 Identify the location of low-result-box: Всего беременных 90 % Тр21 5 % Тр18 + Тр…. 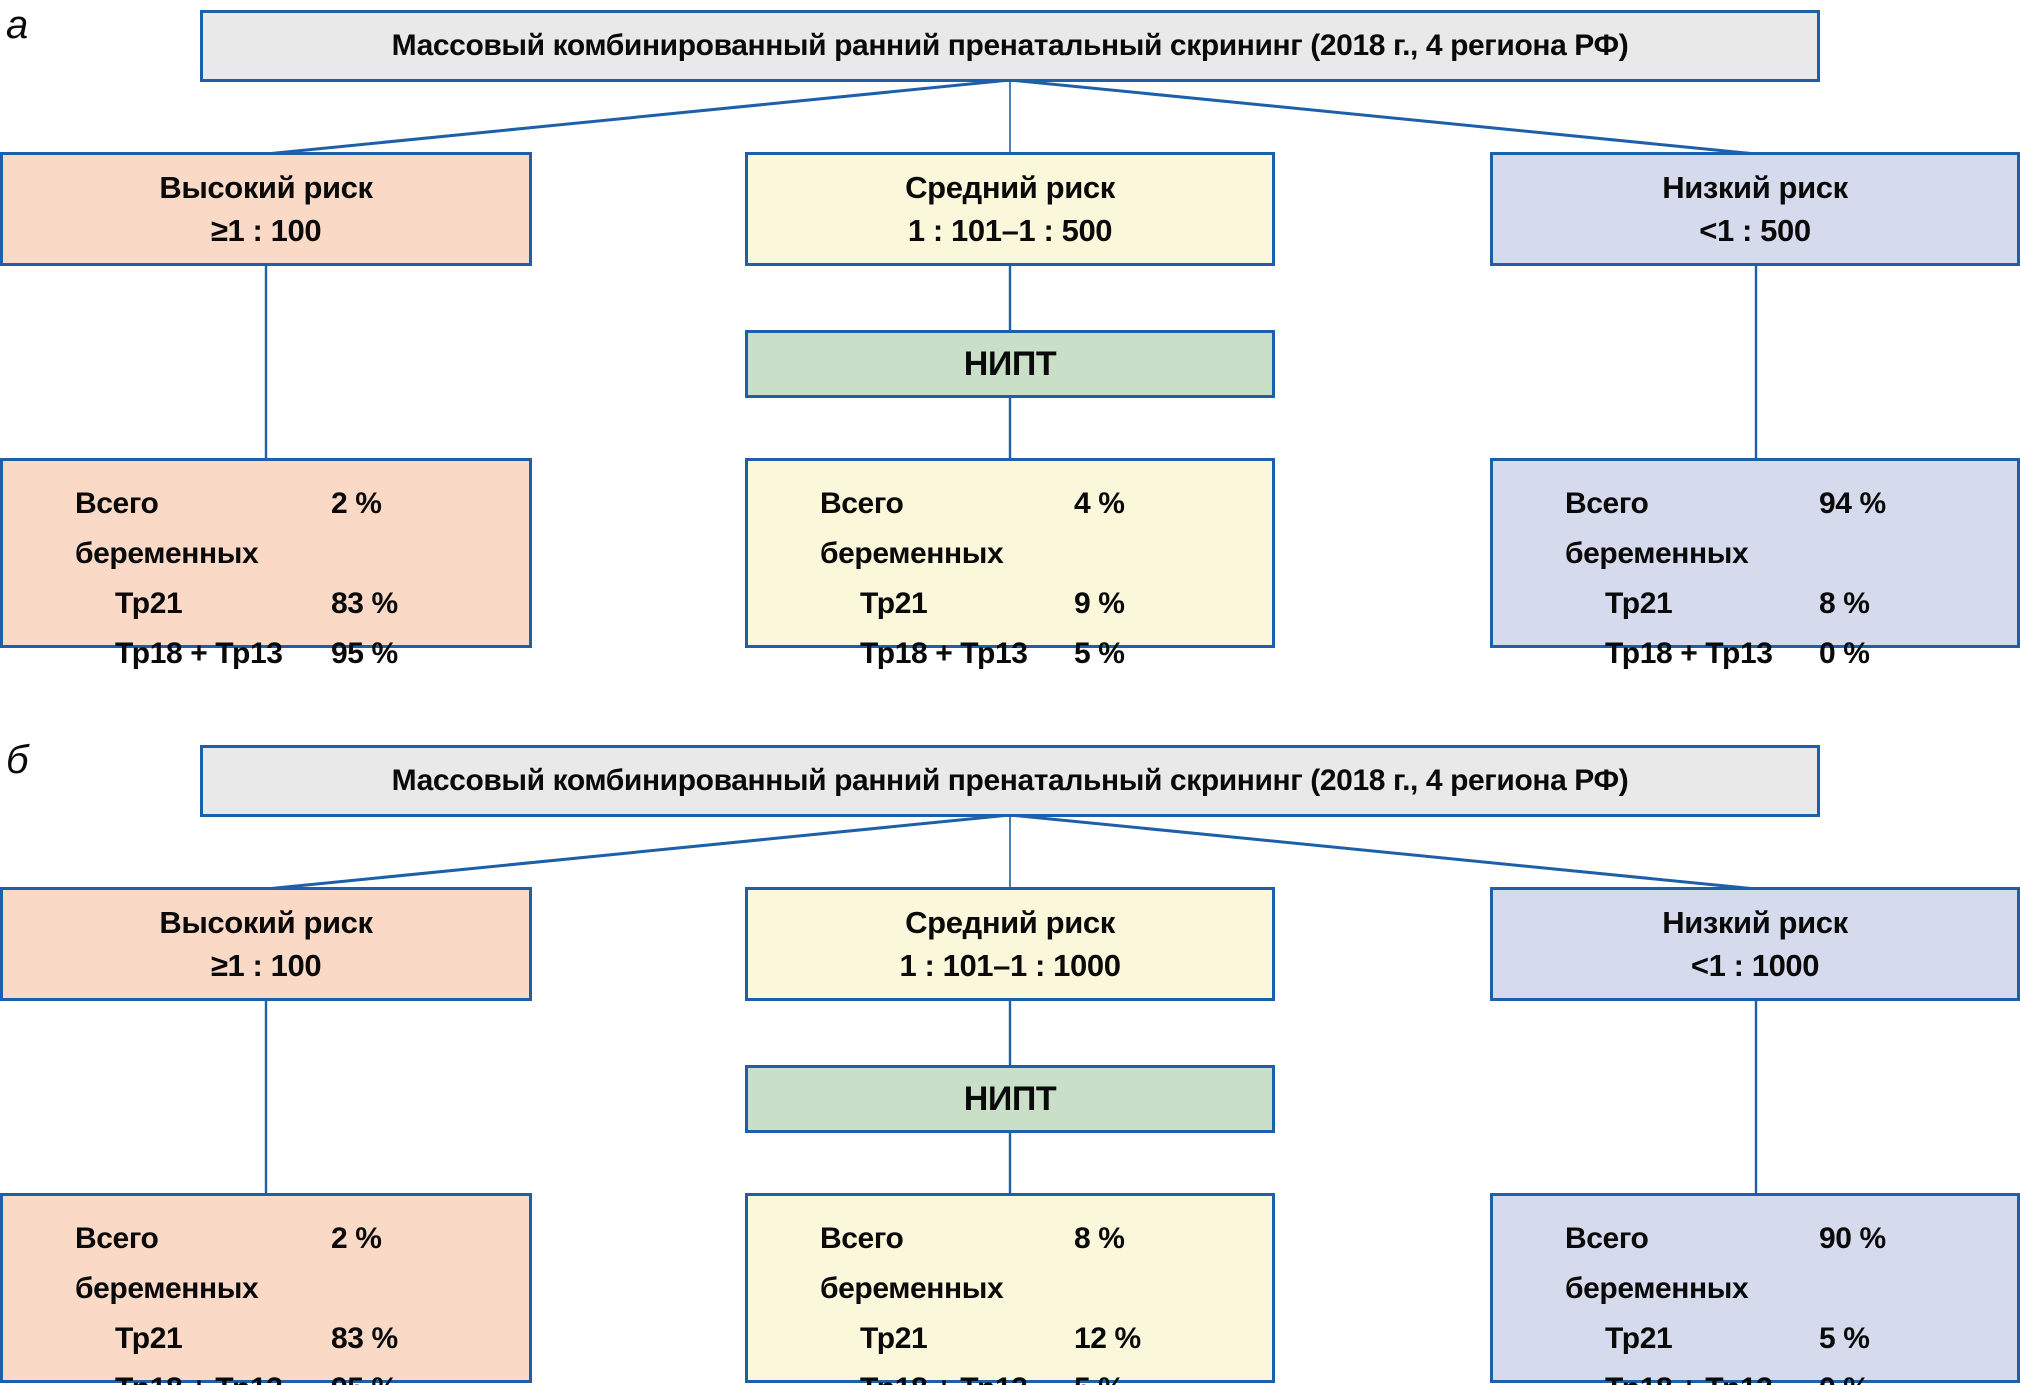
(1755, 1289).